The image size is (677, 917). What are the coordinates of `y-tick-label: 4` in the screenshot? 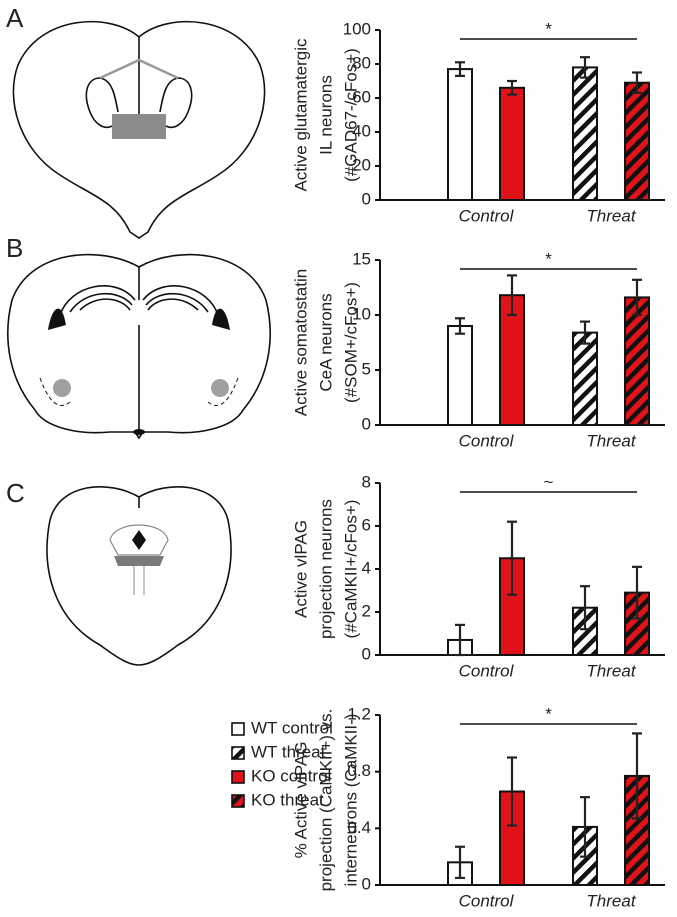 It's located at (366, 567).